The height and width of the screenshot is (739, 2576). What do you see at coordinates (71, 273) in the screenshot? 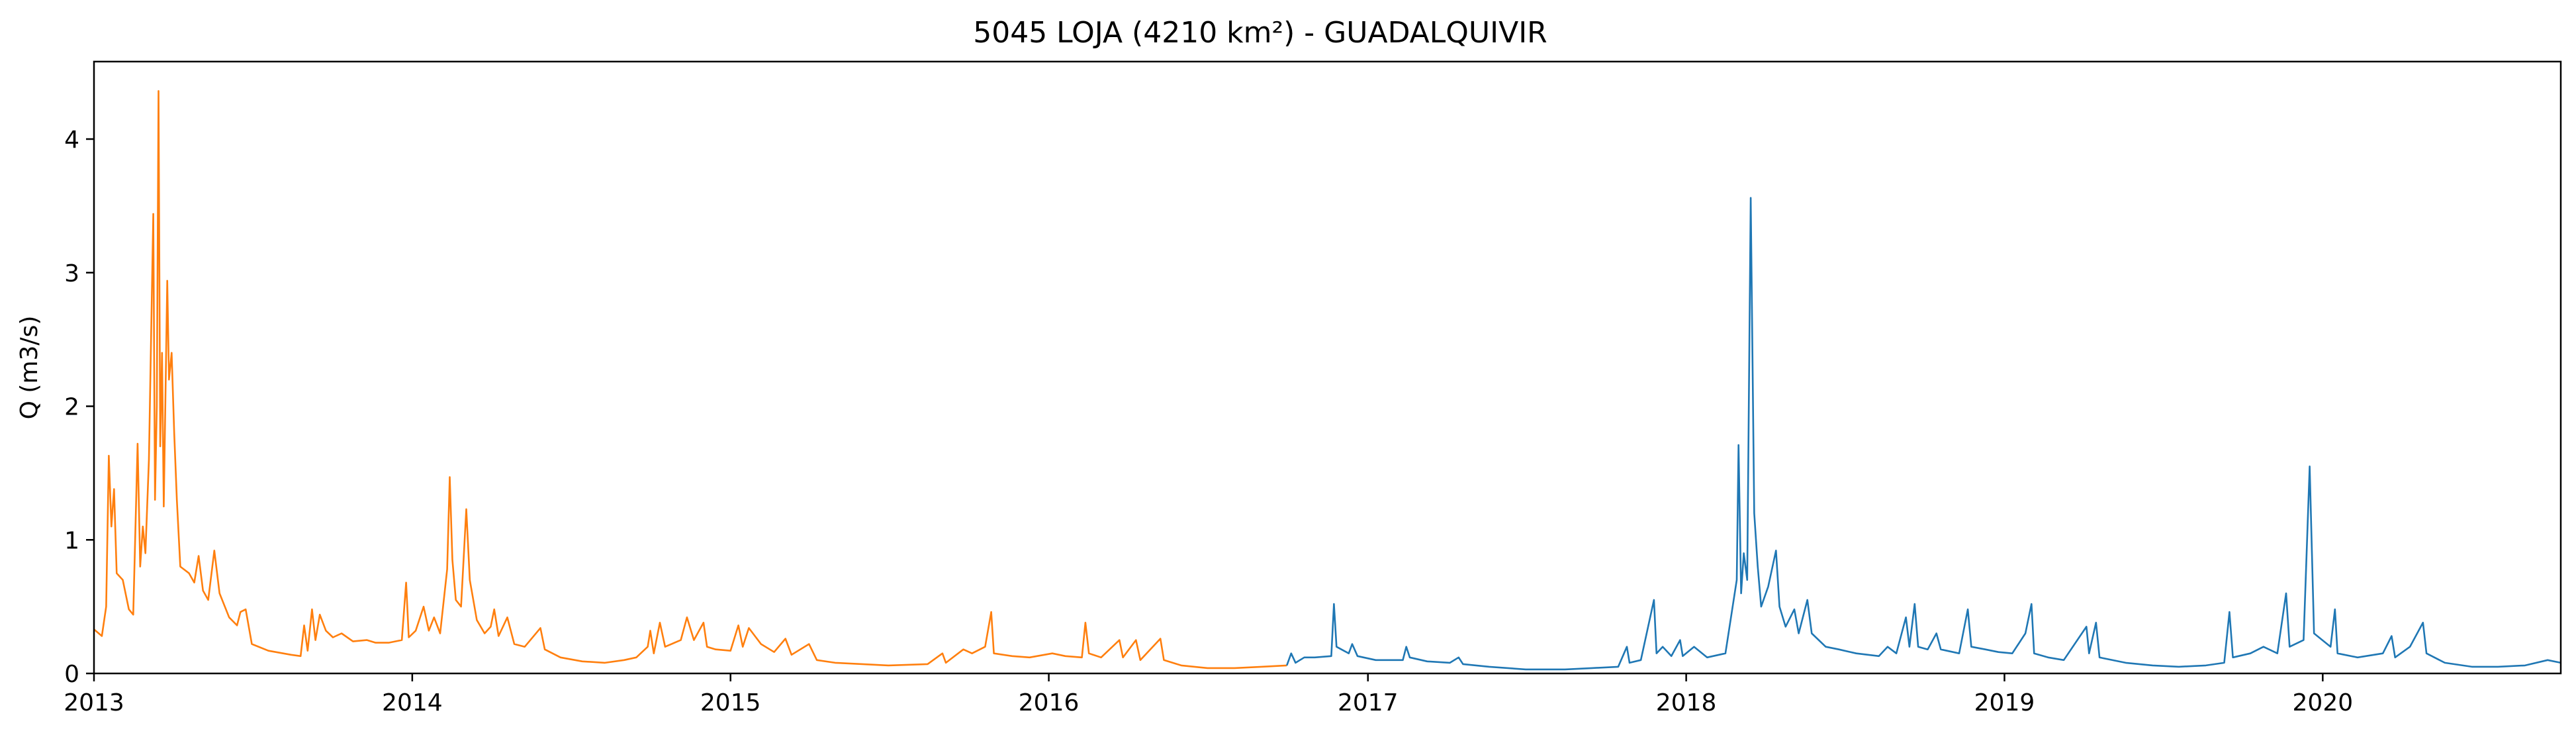
I see `y-tick-label: 3` at bounding box center [71, 273].